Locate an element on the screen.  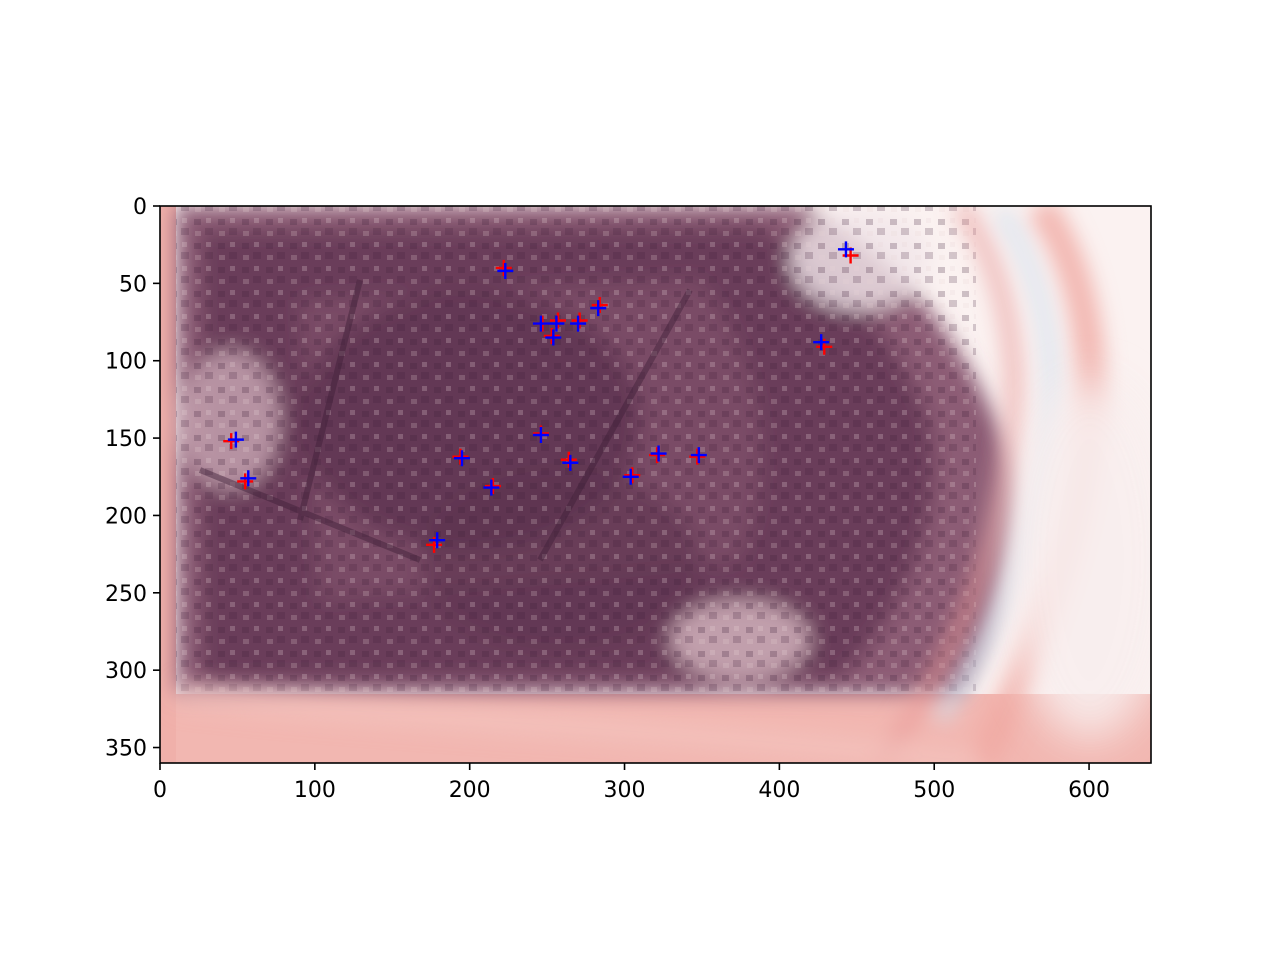
x-axis-ticks: 0 100 200 300 400 500 600 is located at coordinates (631, 783).